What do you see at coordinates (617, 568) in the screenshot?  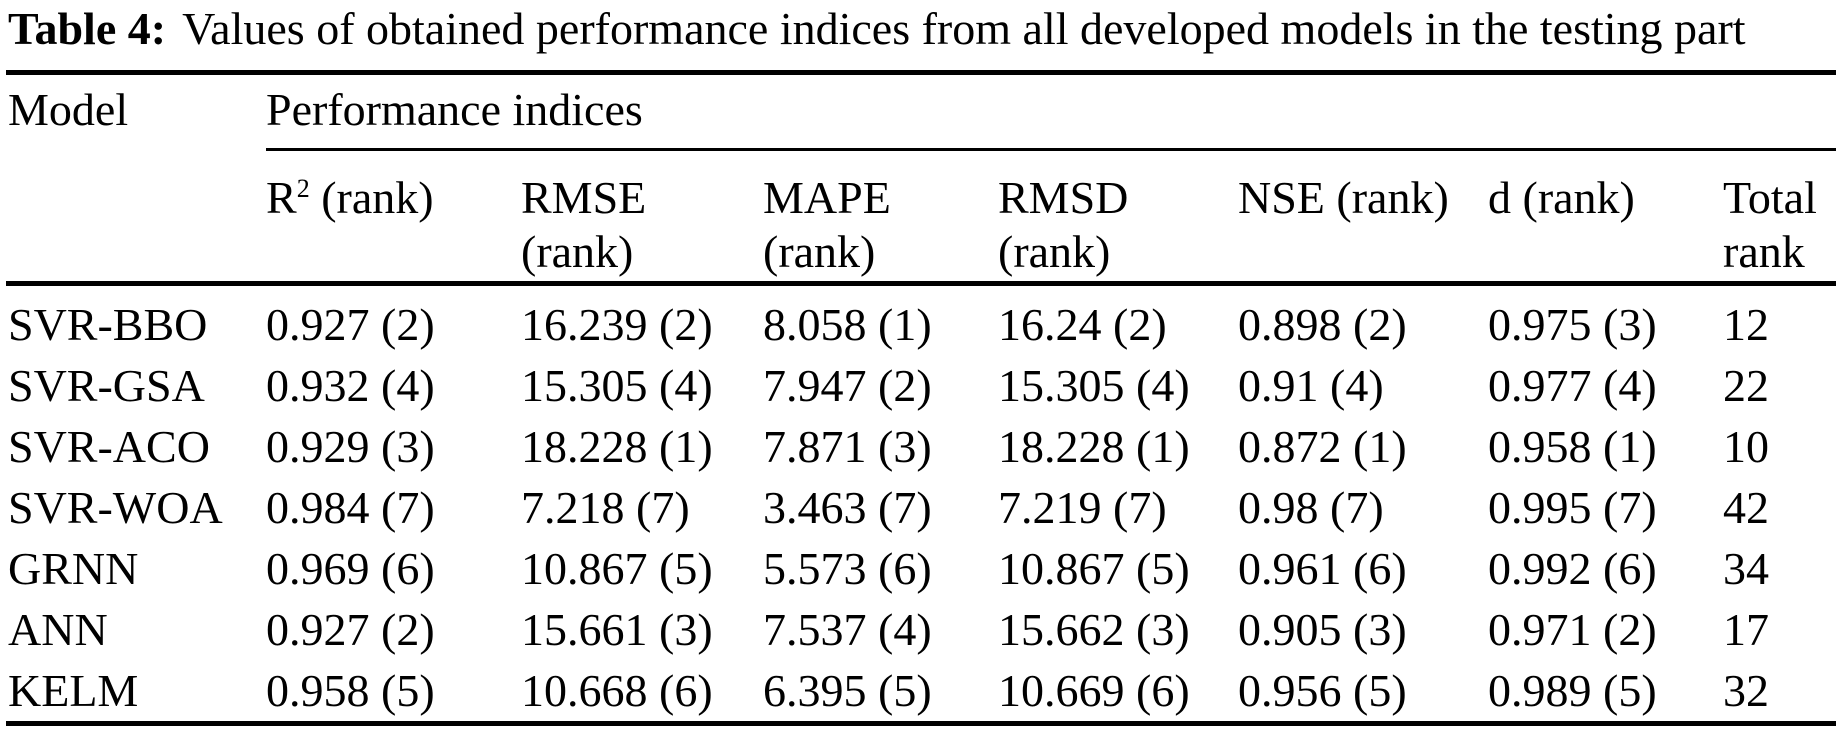 I see `cell-rmse: 10.867 (5)` at bounding box center [617, 568].